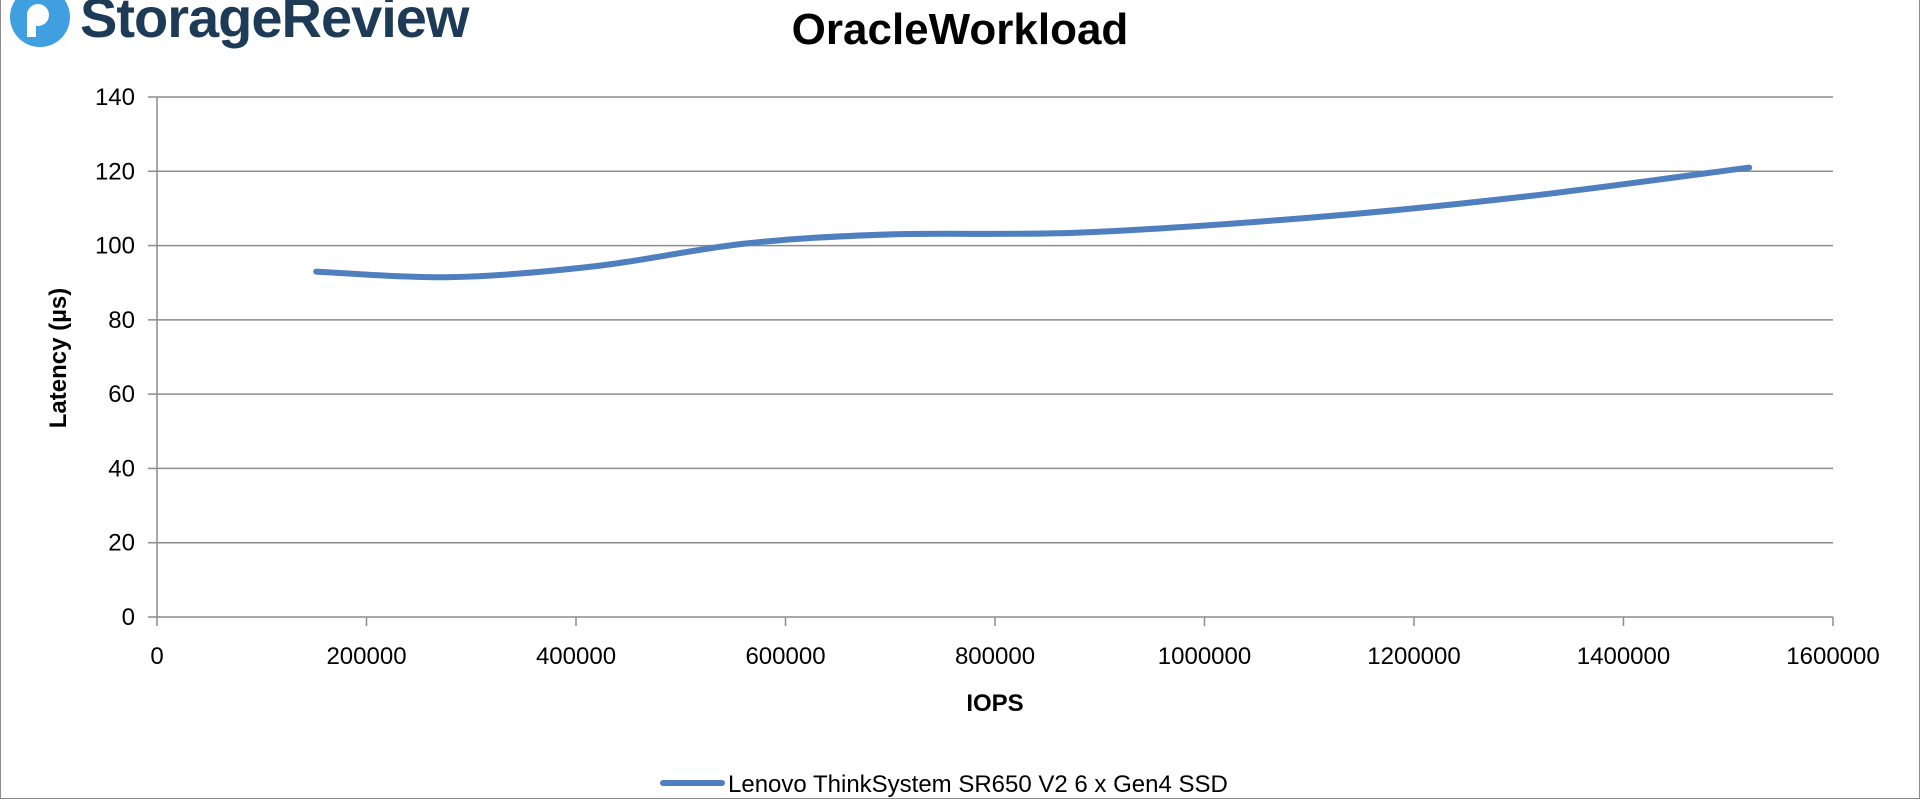 The width and height of the screenshot is (1920, 800). What do you see at coordinates (128, 617) in the screenshot?
I see `y-tick-label: 0` at bounding box center [128, 617].